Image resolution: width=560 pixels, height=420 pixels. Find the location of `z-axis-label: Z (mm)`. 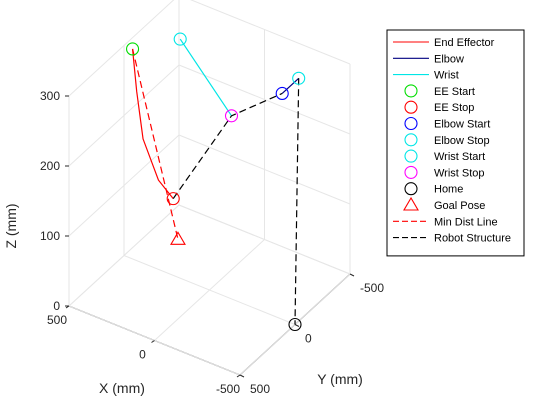

z-axis-label: Z (mm) is located at coordinates (11, 225).